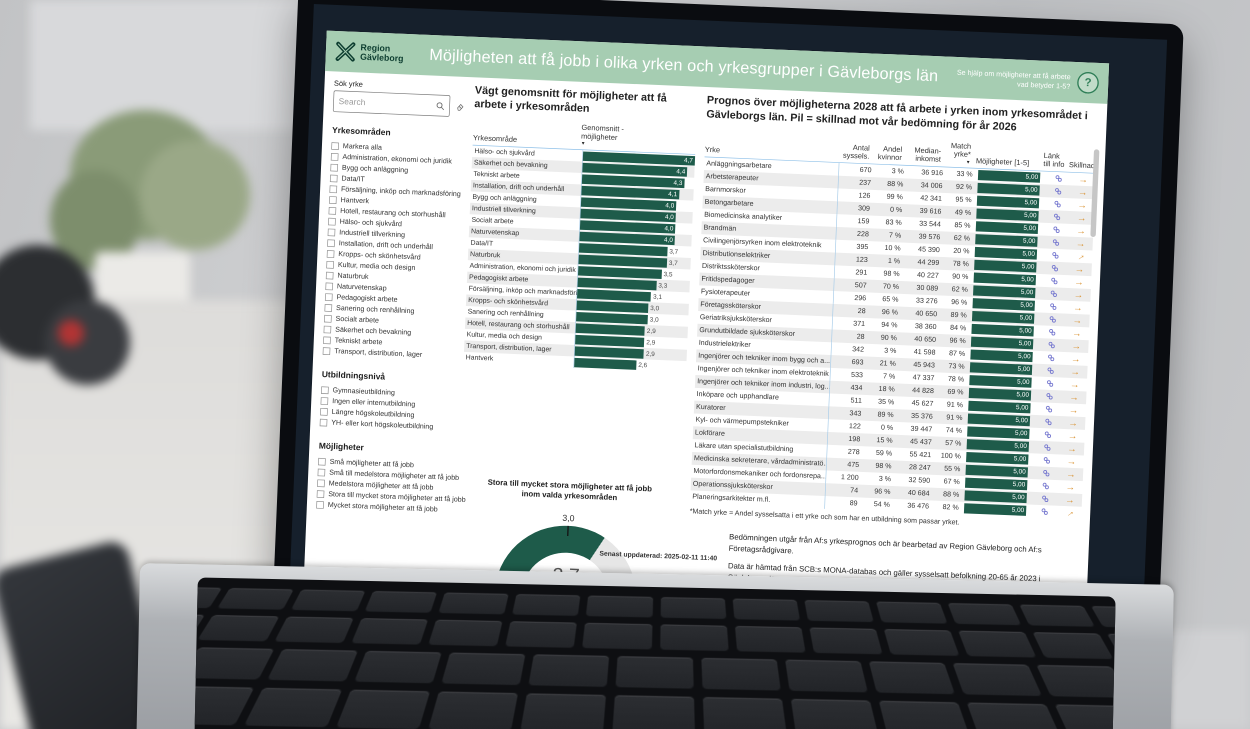 The width and height of the screenshot is (1250, 729). Describe the element at coordinates (892, 351) in the screenshot. I see `table-row: Industrielektriker 342 3 % 41 598 87 % 5,00 →` at that location.